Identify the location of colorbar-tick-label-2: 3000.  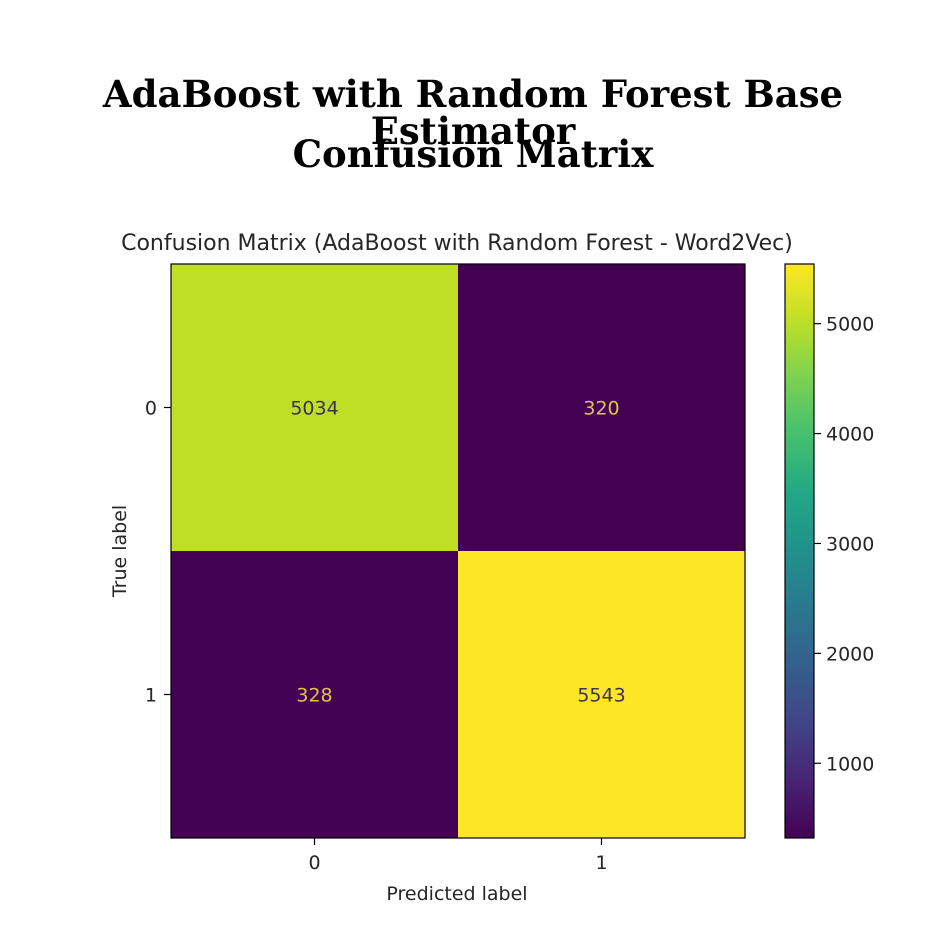
(850, 544).